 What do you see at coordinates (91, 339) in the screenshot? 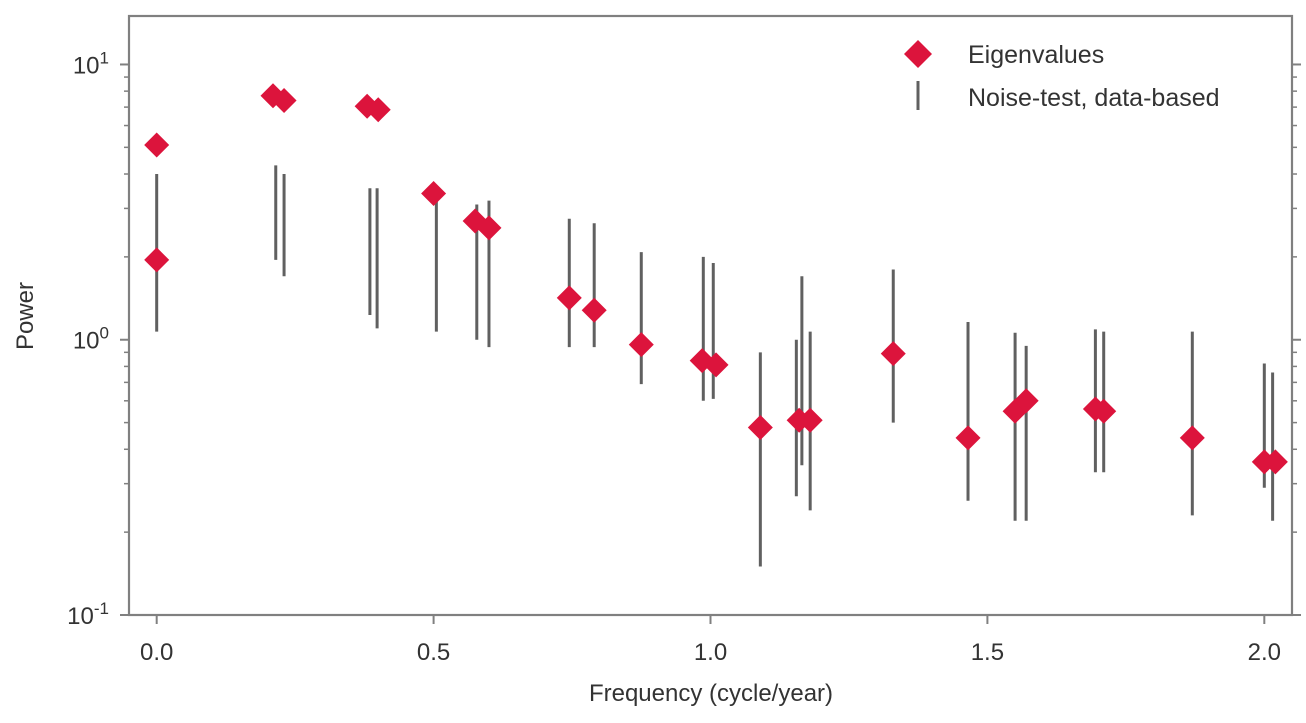
I see `y-tick-label-1: 10⁰` at bounding box center [91, 339].